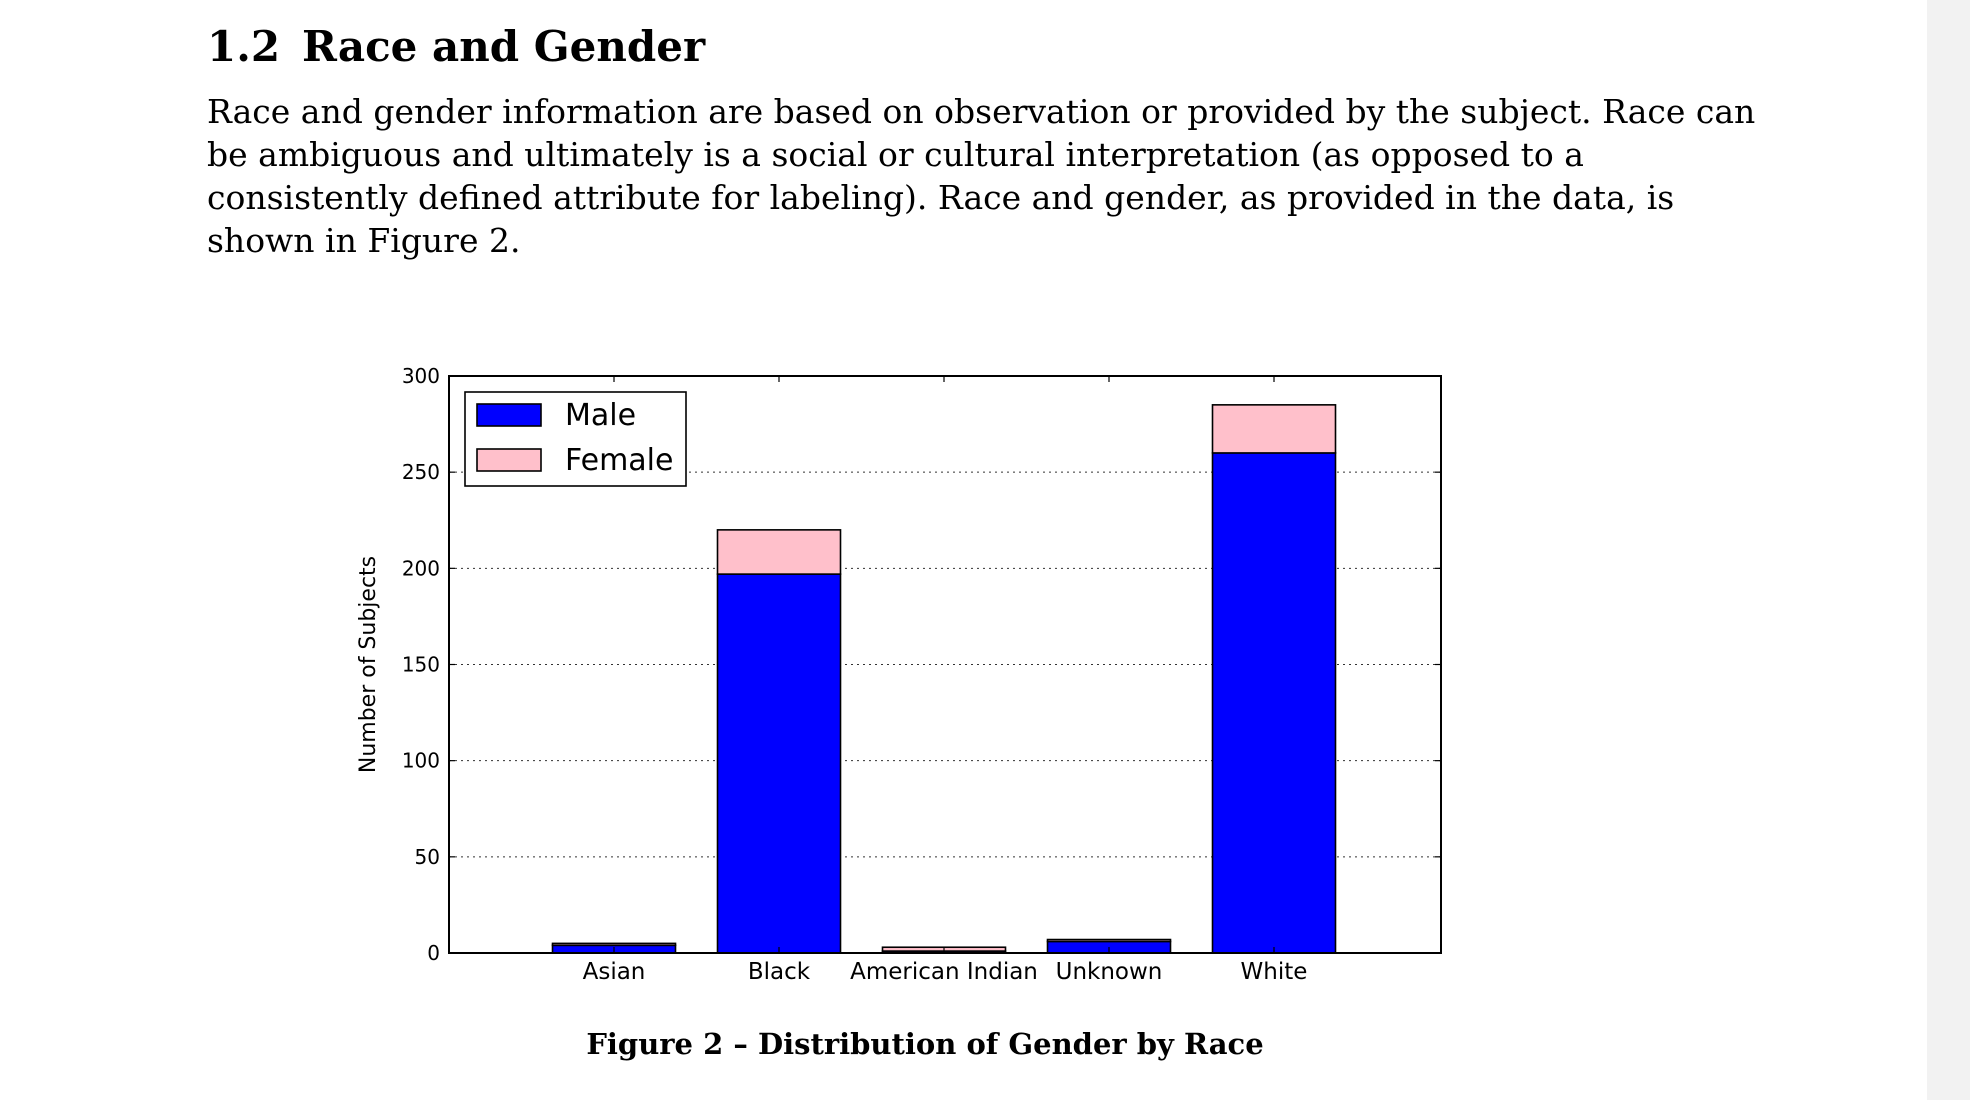  I want to click on body-line: shown in Figure 2., so click(364, 240).